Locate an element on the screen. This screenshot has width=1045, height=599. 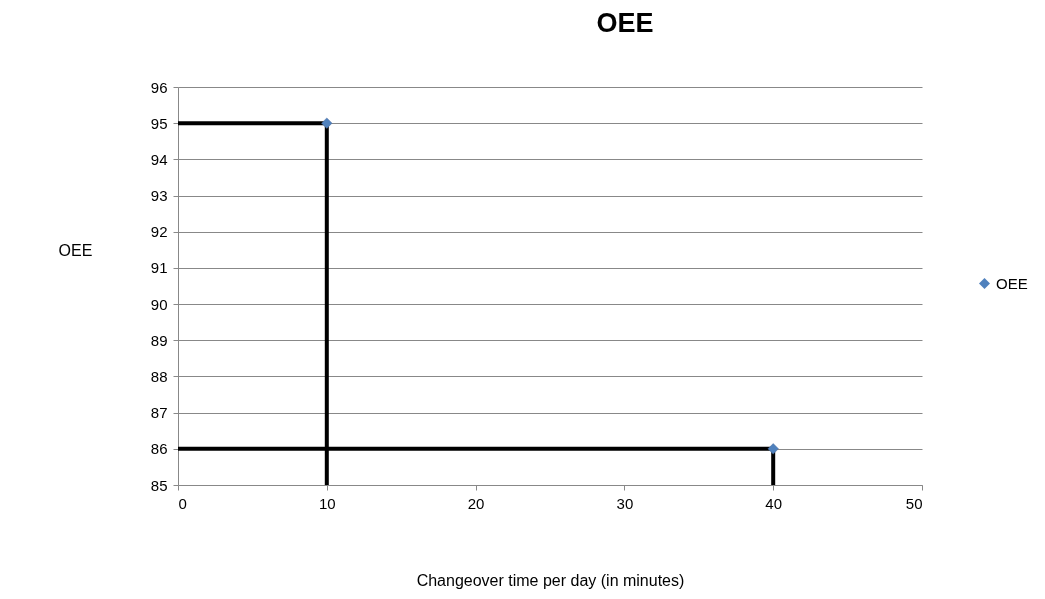
y-tick-label: 91 is located at coordinates (159, 268).